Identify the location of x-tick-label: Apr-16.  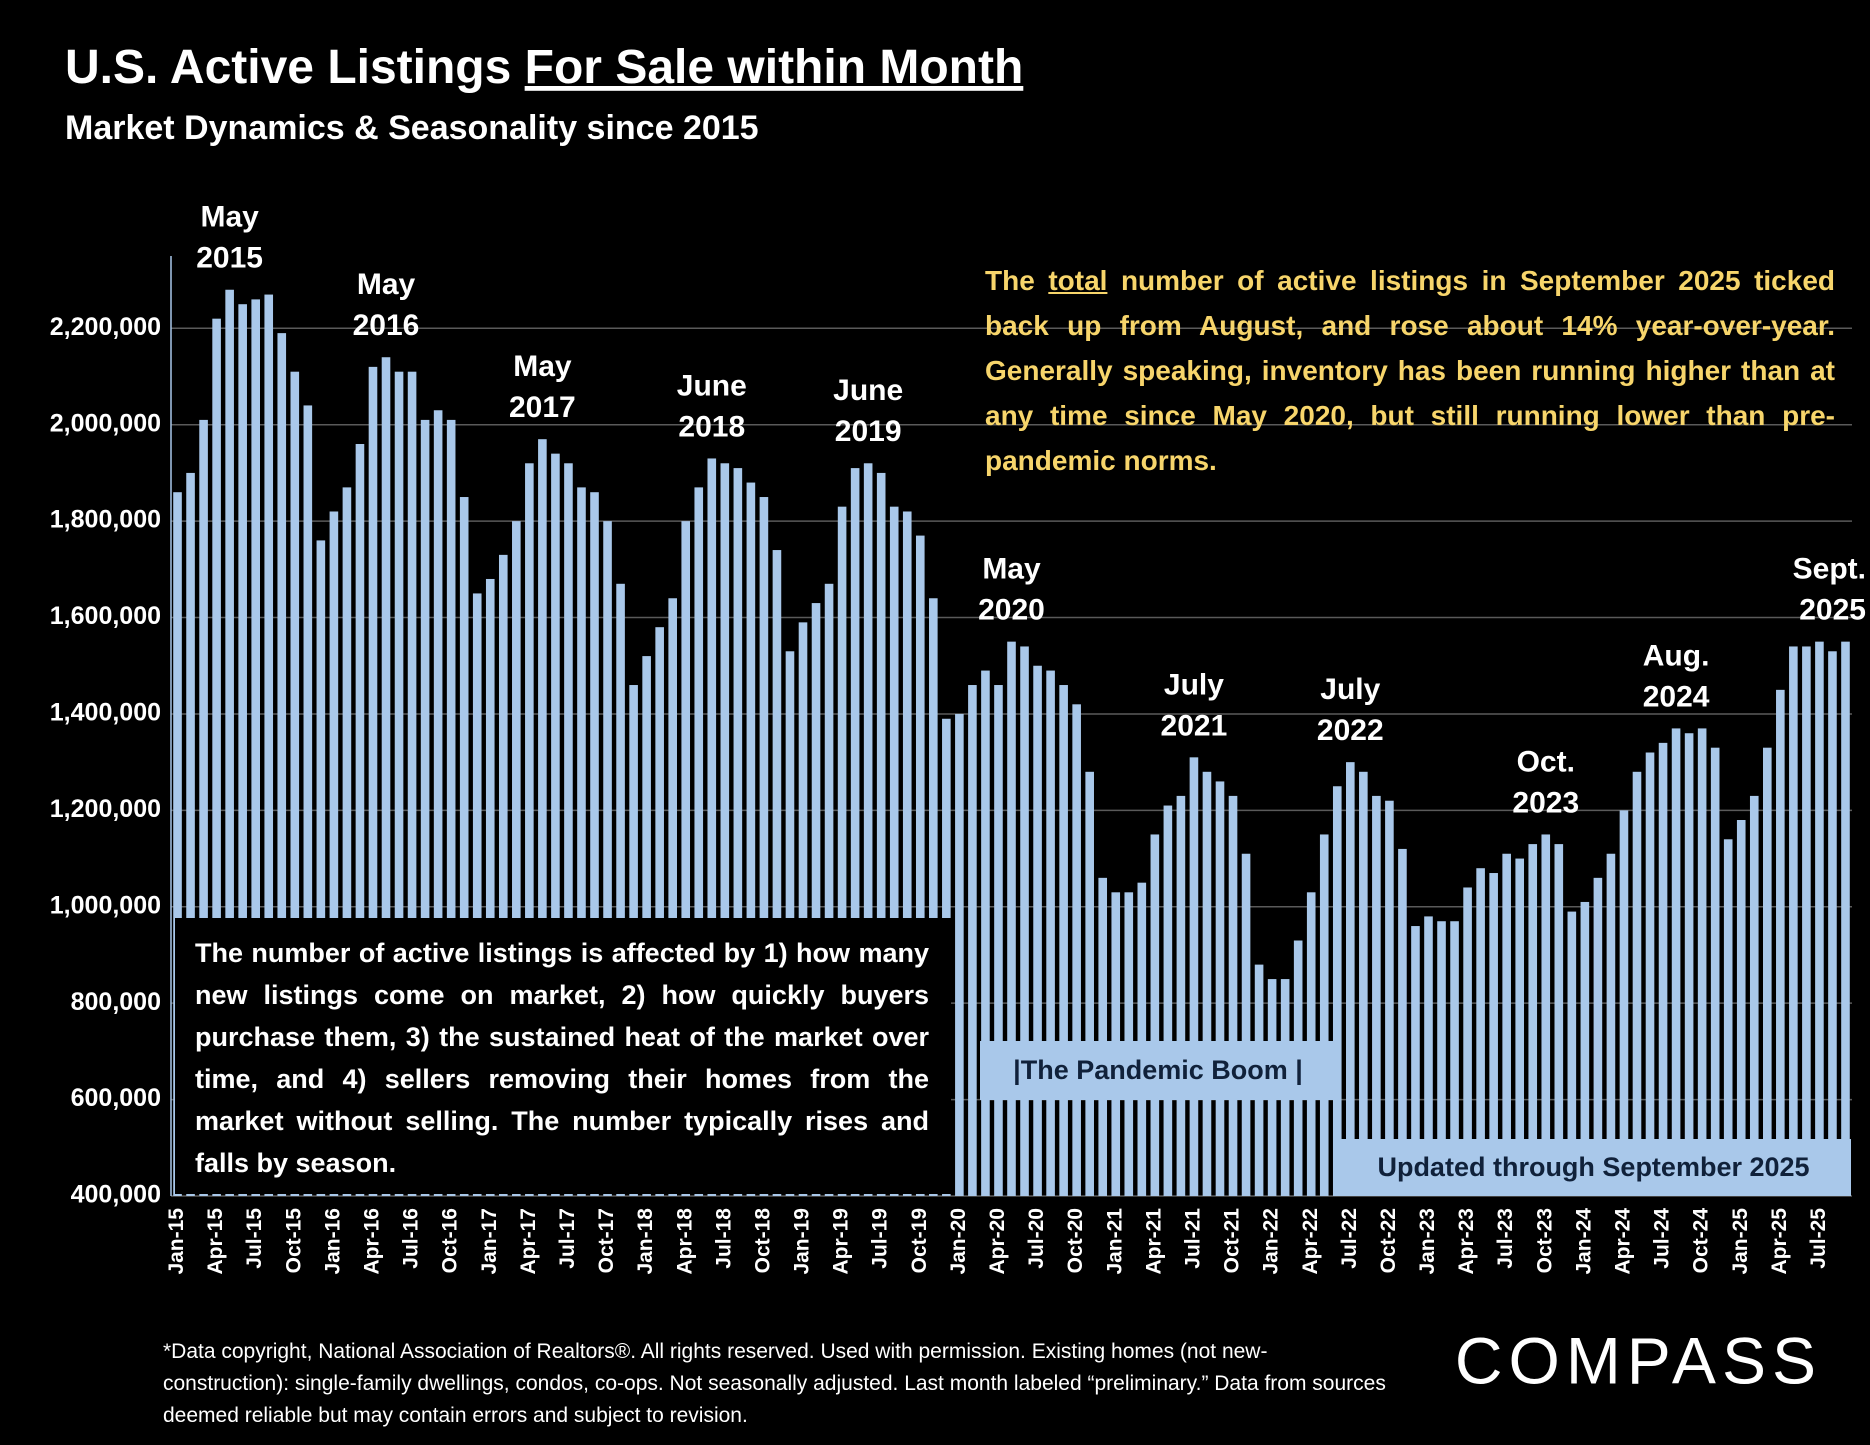
(372, 1241).